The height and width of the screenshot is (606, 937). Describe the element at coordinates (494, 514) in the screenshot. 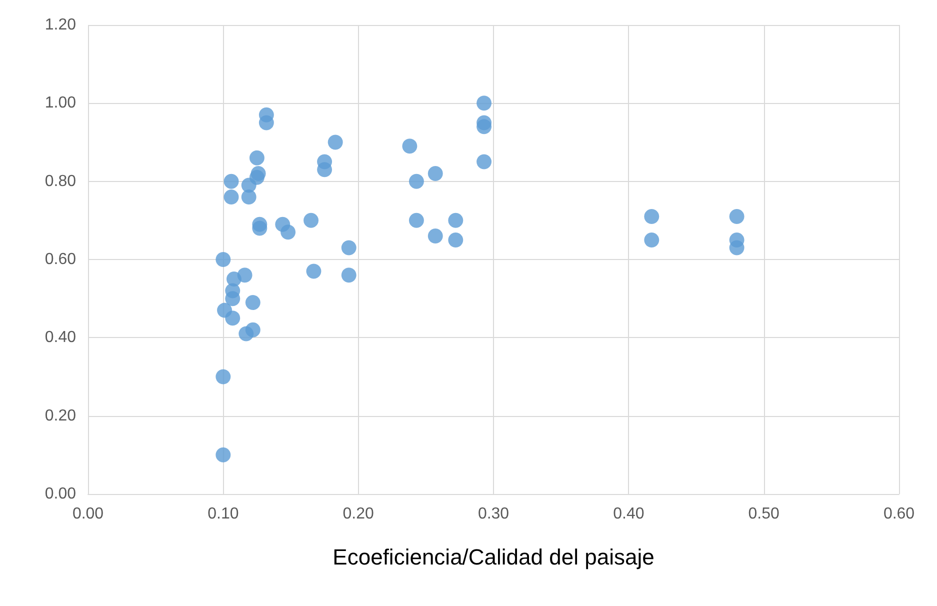

I see `x-tick-label: 0.30` at that location.